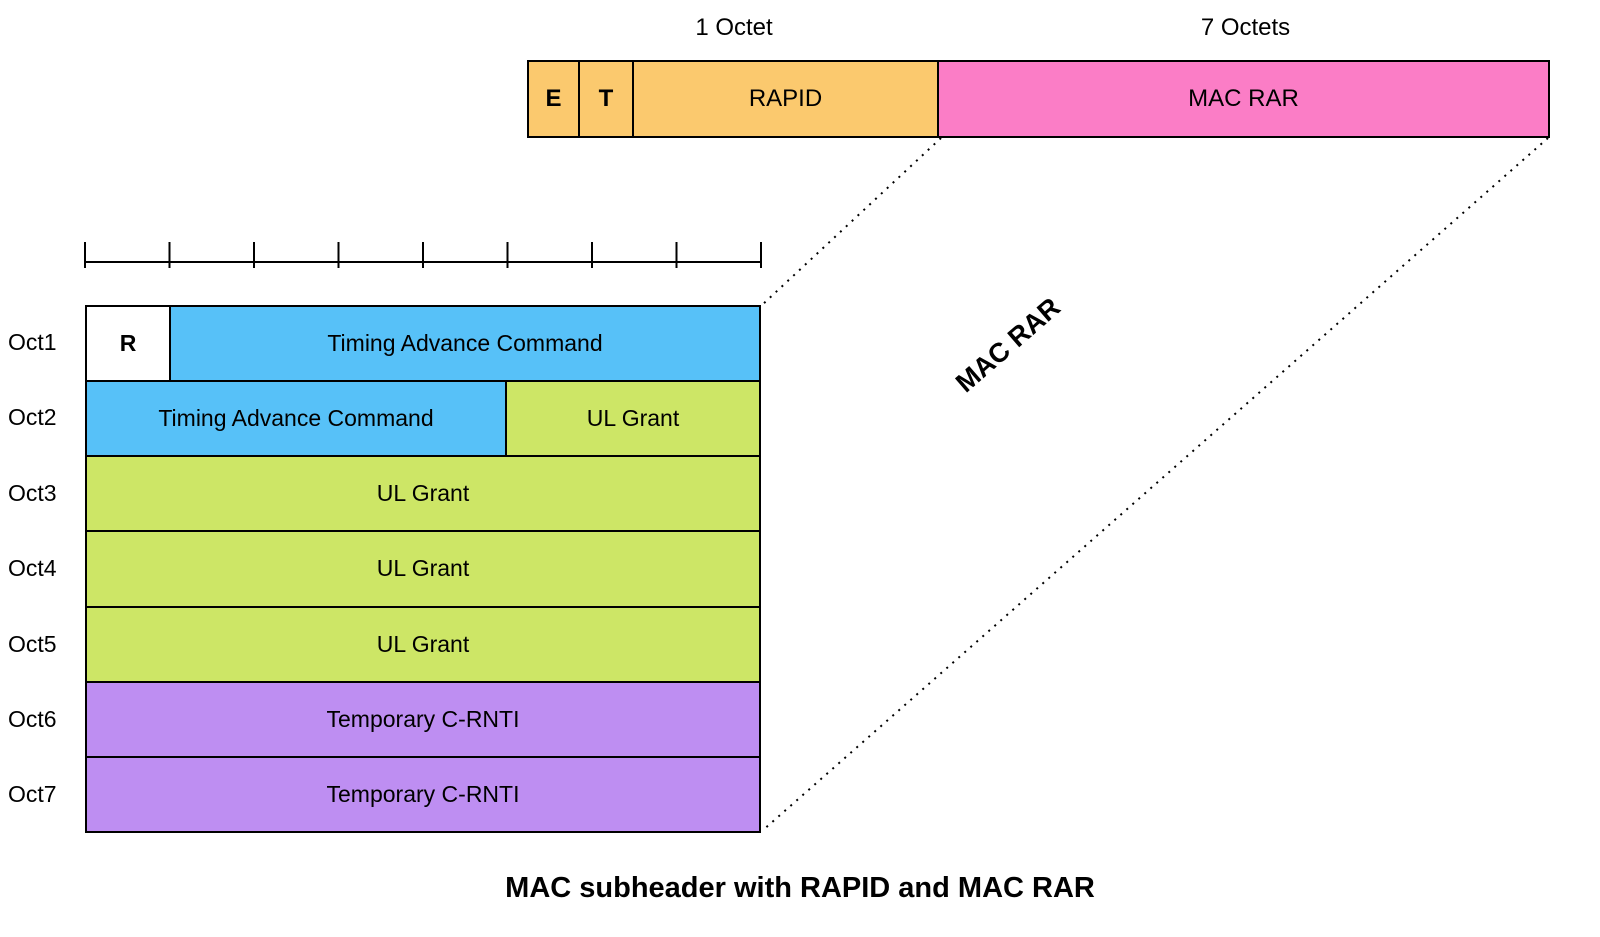 Image resolution: width=1600 pixels, height=937 pixels. I want to click on table-row-oct1: R Timing Advance Command, so click(423, 345).